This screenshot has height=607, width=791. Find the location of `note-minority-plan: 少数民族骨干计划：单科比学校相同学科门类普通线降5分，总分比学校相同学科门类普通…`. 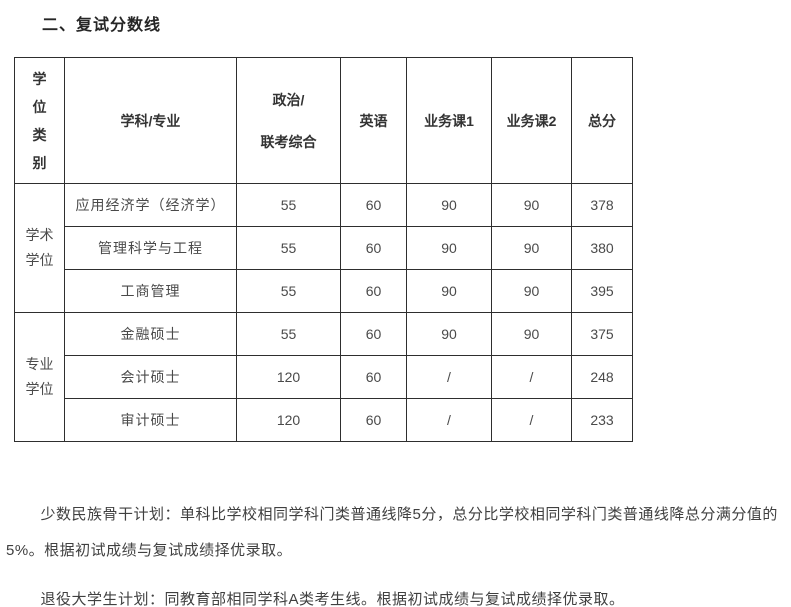

note-minority-plan: 少数民族骨干计划：单科比学校相同学科门类普通线降5分，总分比学校相同学科门类普通… is located at coordinates (392, 532).